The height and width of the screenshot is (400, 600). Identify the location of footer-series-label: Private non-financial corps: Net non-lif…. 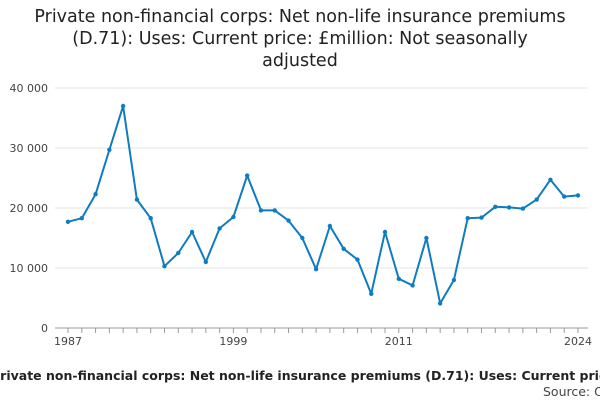
(300, 375).